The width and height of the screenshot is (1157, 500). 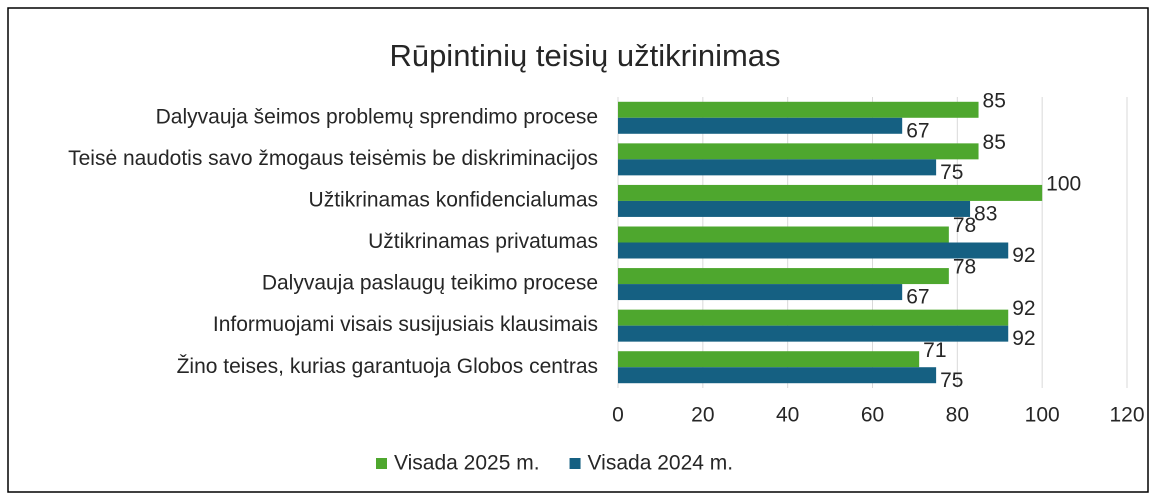 I want to click on value-label: 71, so click(x=934, y=350).